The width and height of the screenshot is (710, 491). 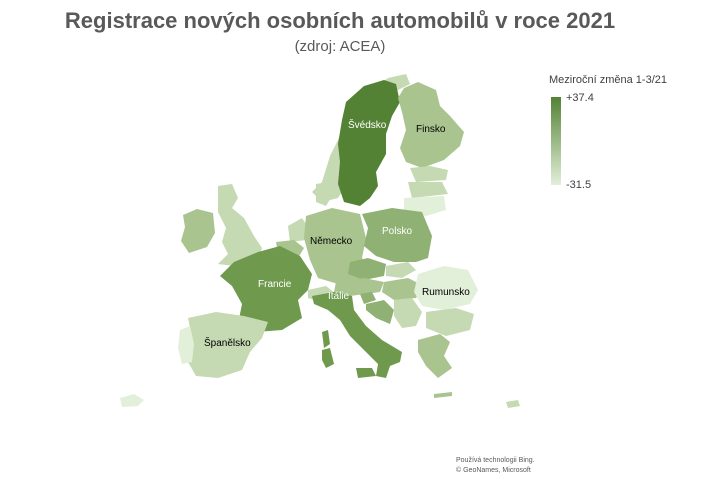 I want to click on region-portugal, so click(x=186, y=345).